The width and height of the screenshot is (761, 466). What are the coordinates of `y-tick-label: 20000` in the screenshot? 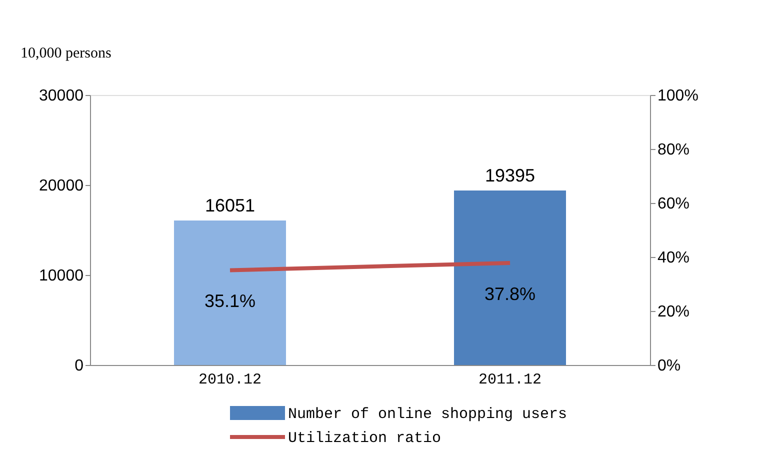 It's located at (61, 186).